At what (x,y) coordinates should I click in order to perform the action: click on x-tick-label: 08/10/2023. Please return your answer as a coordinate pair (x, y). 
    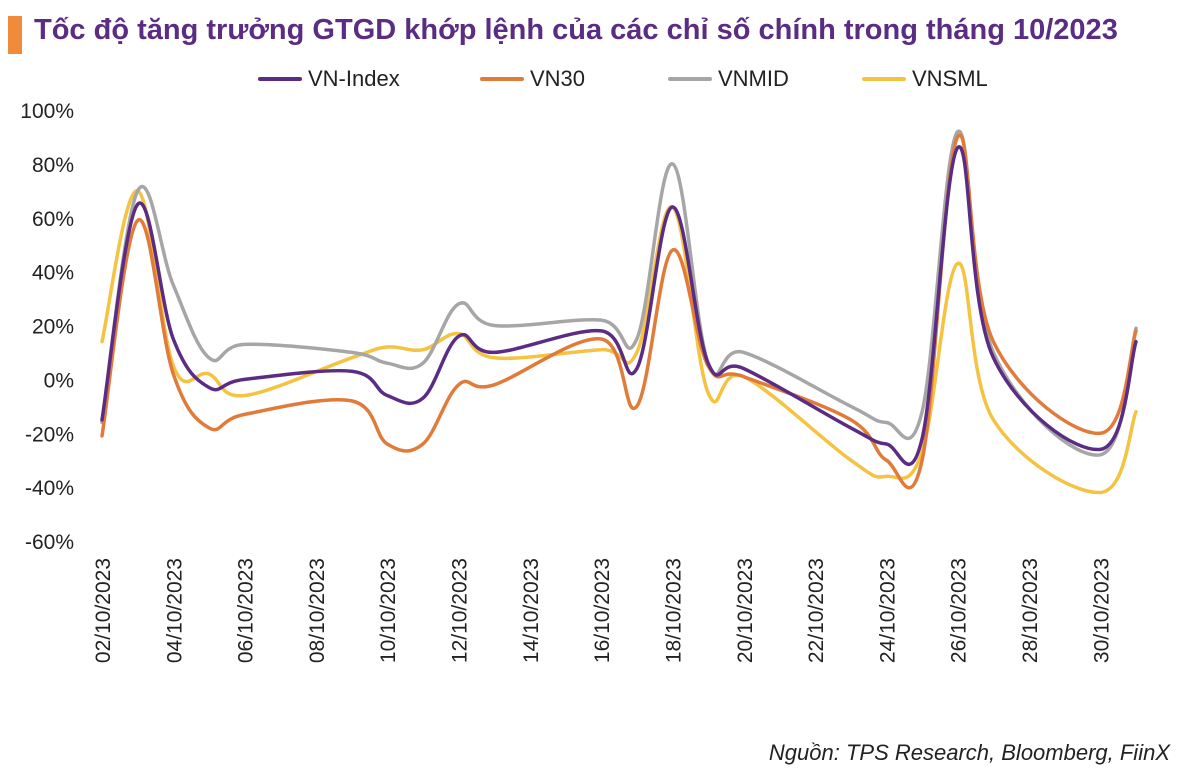
    Looking at the image, I should click on (317, 610).